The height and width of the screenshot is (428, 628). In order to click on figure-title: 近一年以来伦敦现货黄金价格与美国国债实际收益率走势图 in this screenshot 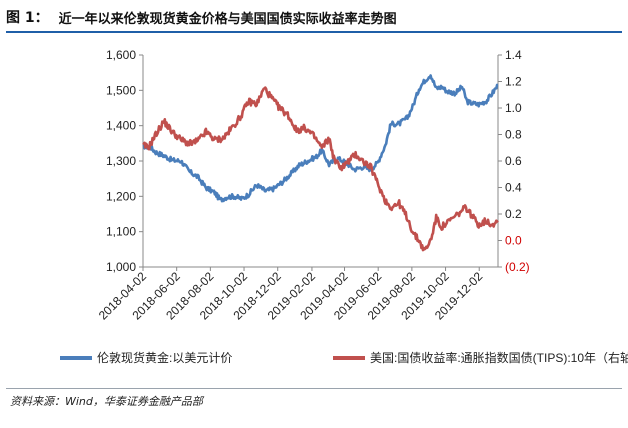, I will do `click(227, 19)`.